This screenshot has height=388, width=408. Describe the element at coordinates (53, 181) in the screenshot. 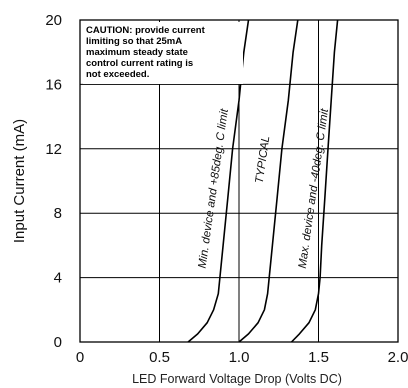

I see `y-tick-labels: 0 4 8 12 16 20` at that location.